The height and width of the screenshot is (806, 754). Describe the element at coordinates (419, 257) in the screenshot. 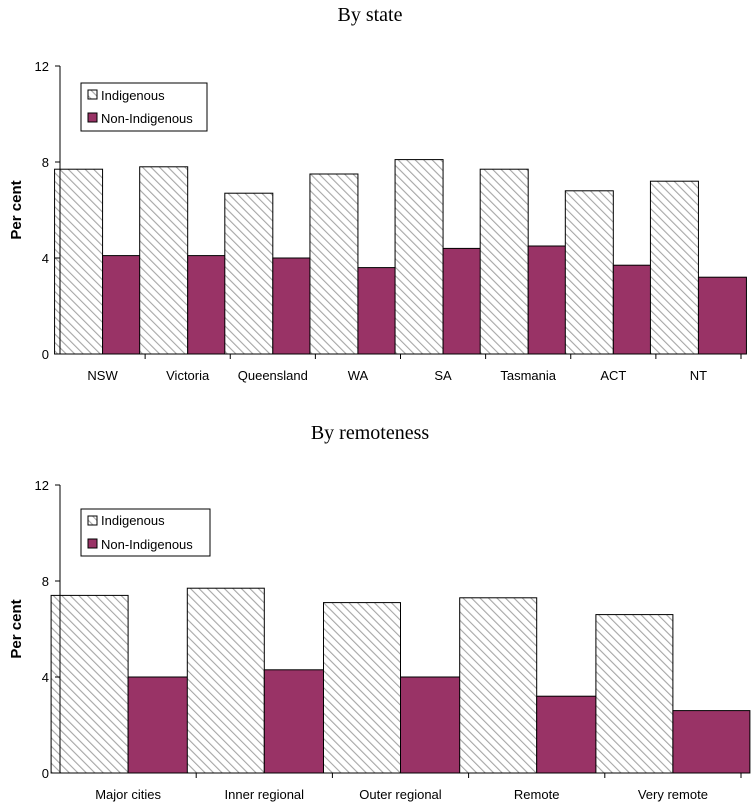

I see `bar-indigenous-sa` at that location.